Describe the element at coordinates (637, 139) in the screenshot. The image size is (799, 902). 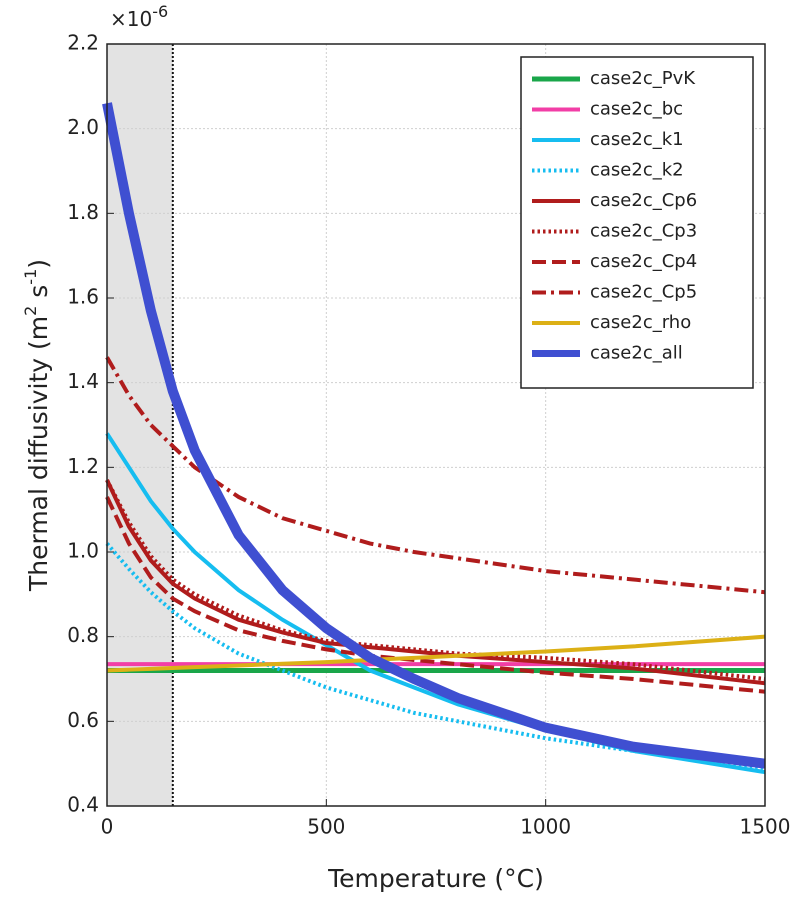
I see `legend-label: case2c_k1` at that location.